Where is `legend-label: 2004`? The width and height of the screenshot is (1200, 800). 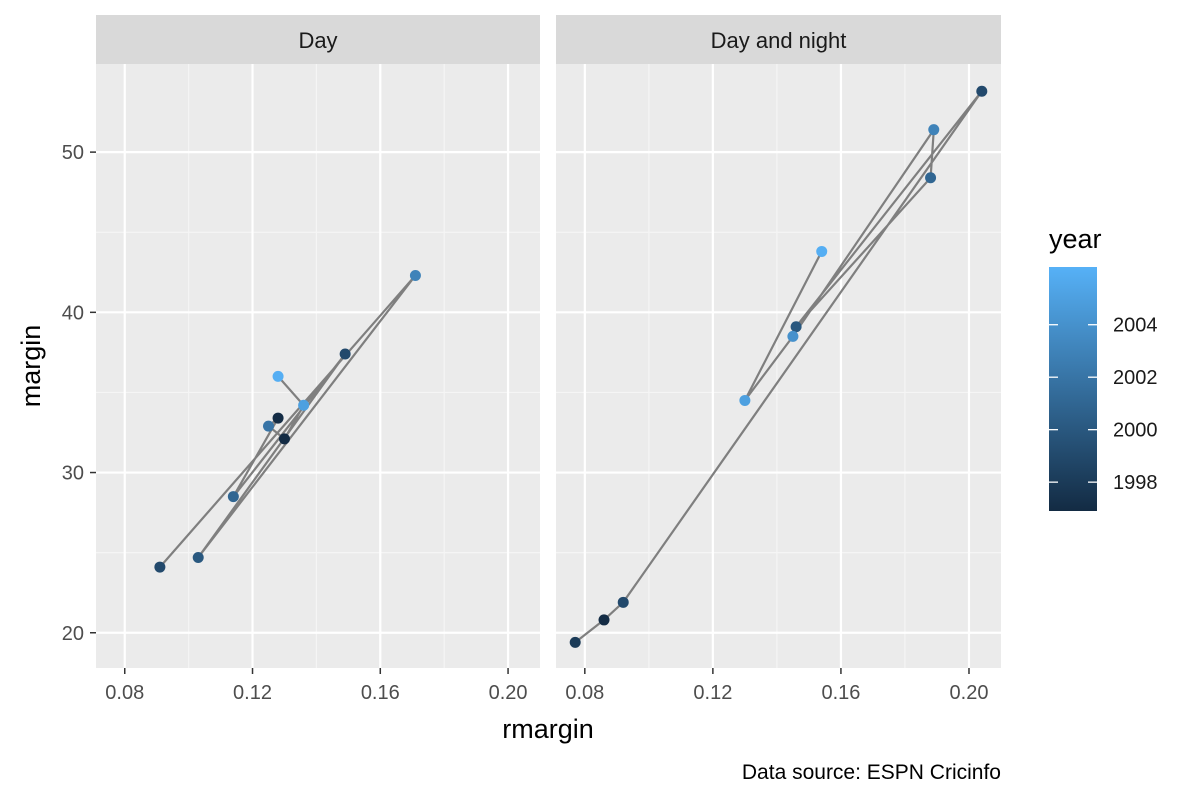
legend-label: 2004 is located at coordinates (1135, 326).